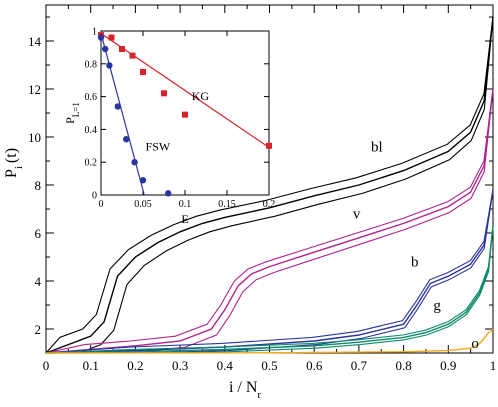 The width and height of the screenshot is (498, 407). I want to click on x-tick-label: 0.2, so click(135, 365).